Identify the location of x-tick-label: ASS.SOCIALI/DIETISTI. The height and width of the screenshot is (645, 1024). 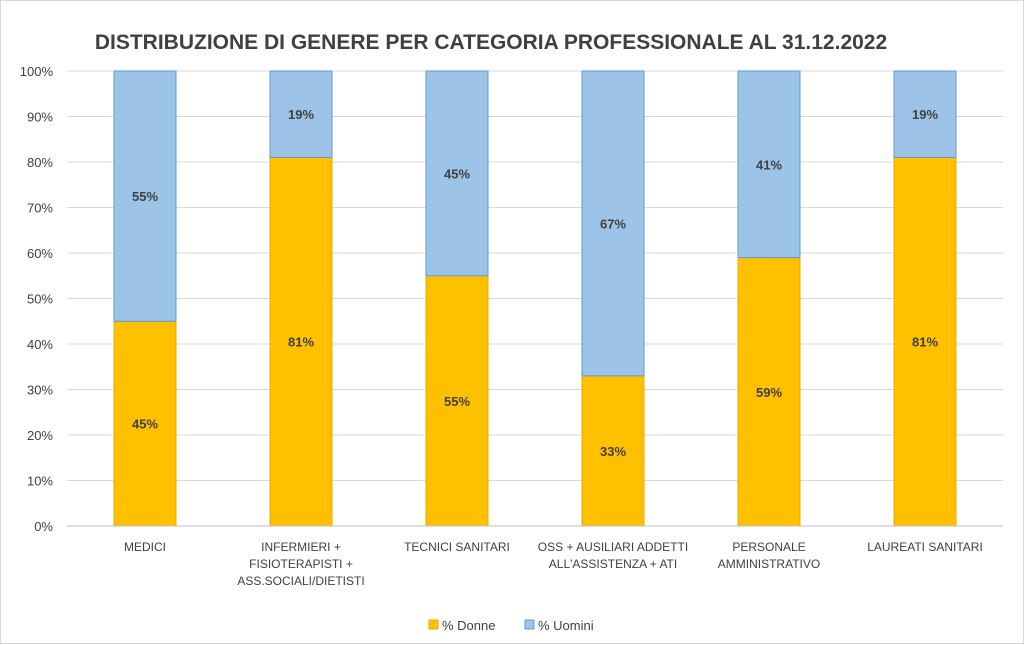
(300, 581).